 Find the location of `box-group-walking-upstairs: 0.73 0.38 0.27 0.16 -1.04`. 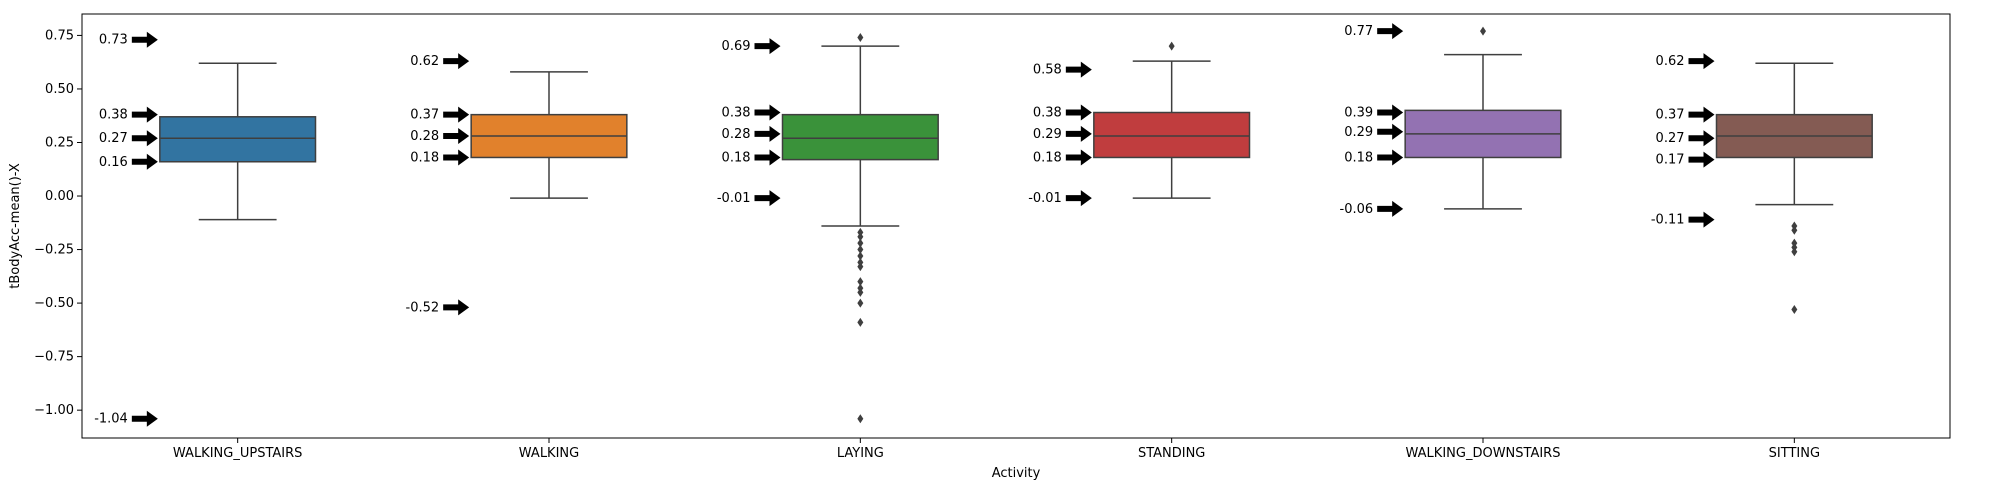

box-group-walking-upstairs: 0.73 0.38 0.27 0.16 -1.04 is located at coordinates (205, 229).